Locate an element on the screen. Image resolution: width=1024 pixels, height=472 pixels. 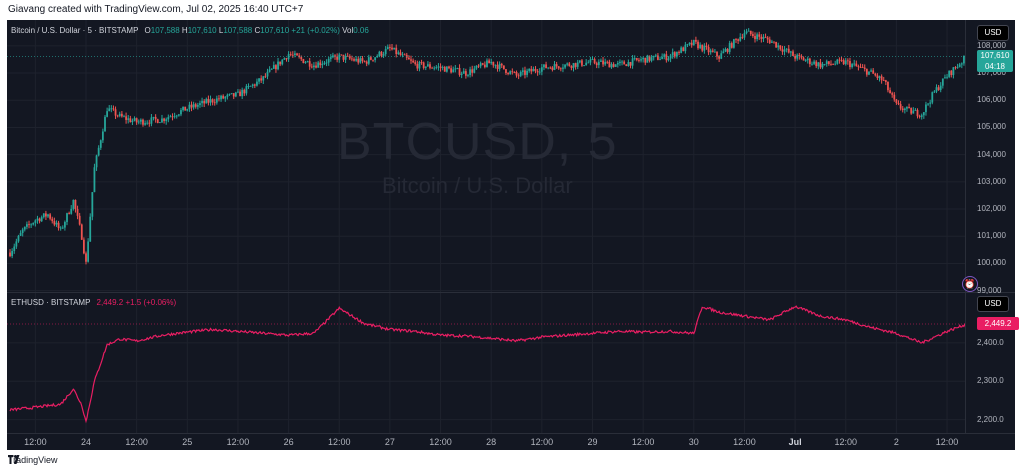
vol-label: Vol is located at coordinates (348, 30).